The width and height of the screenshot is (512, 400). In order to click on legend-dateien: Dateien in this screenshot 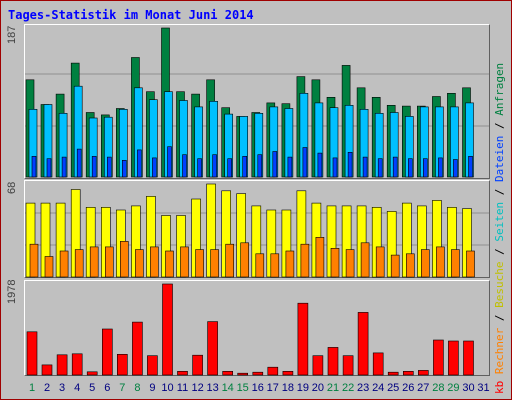, I will do `click(499, 159)`.